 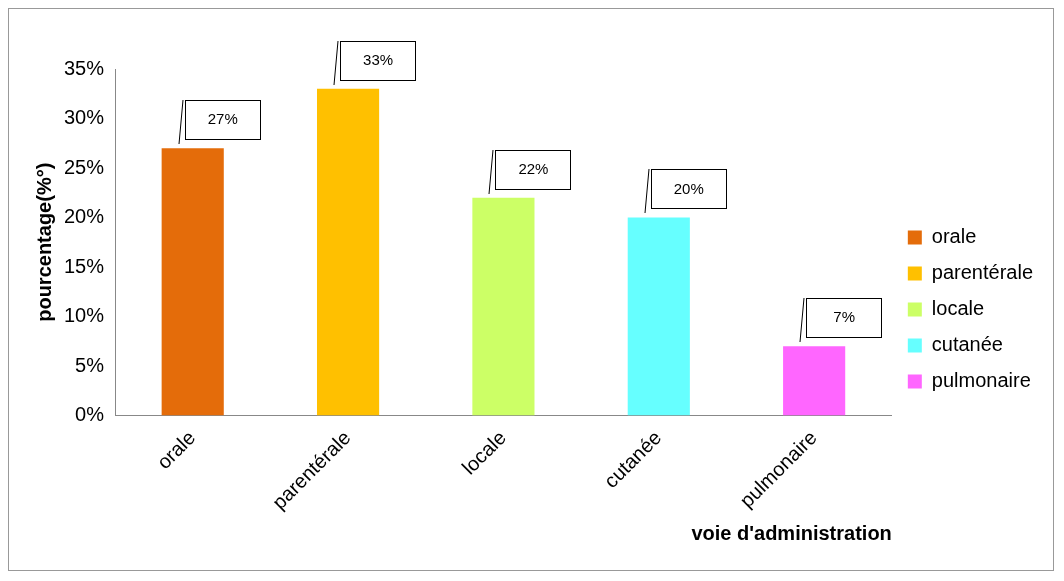 I want to click on data-label: 7%, so click(x=844, y=317).